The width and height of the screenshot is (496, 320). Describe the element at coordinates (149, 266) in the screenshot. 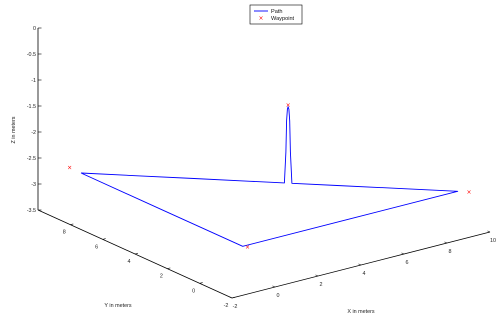

I see `y-axis-ticks: -2 0 2 4 6 8` at that location.